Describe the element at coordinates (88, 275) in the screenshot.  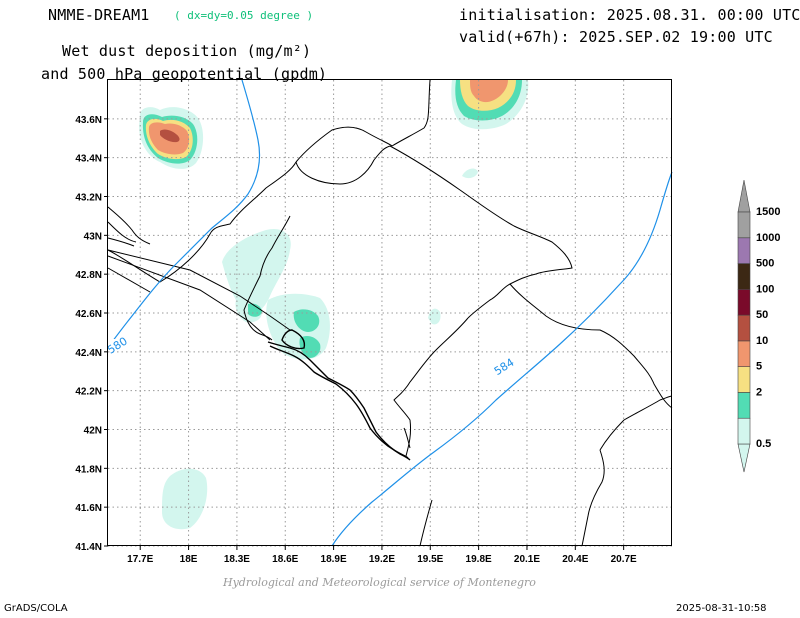
I see `y-tick-label: 42.8N` at that location.